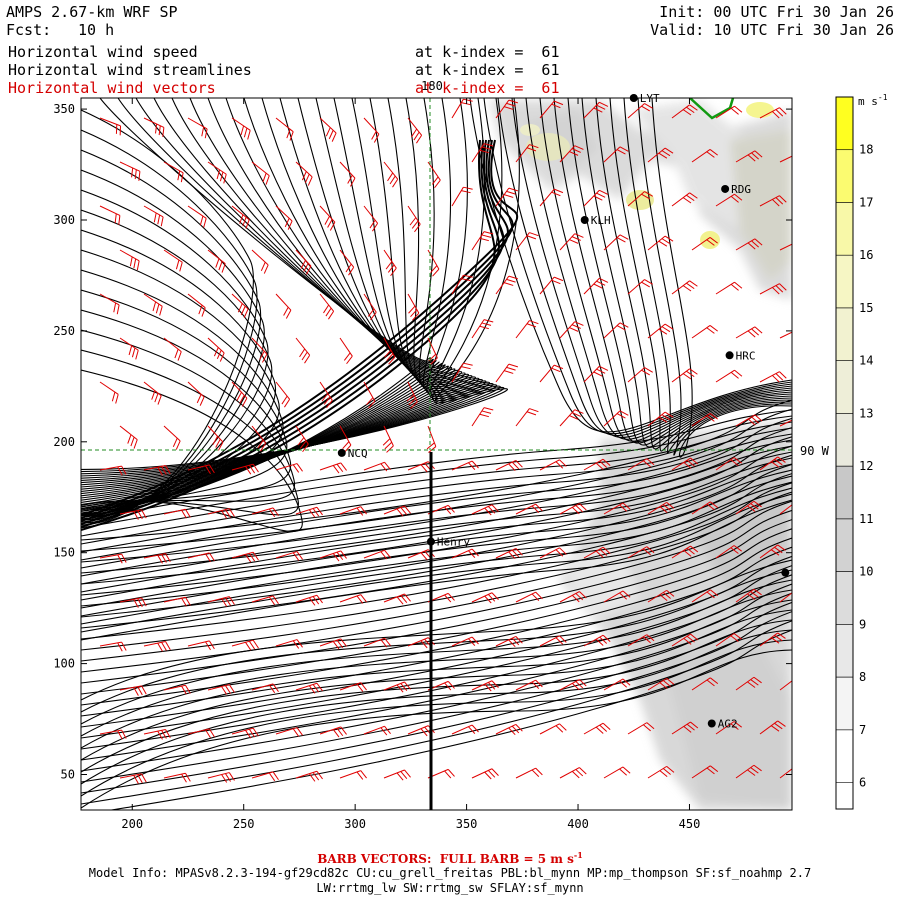 This screenshot has height=900, width=900. I want to click on y-tick-label: 300, so click(64, 220).